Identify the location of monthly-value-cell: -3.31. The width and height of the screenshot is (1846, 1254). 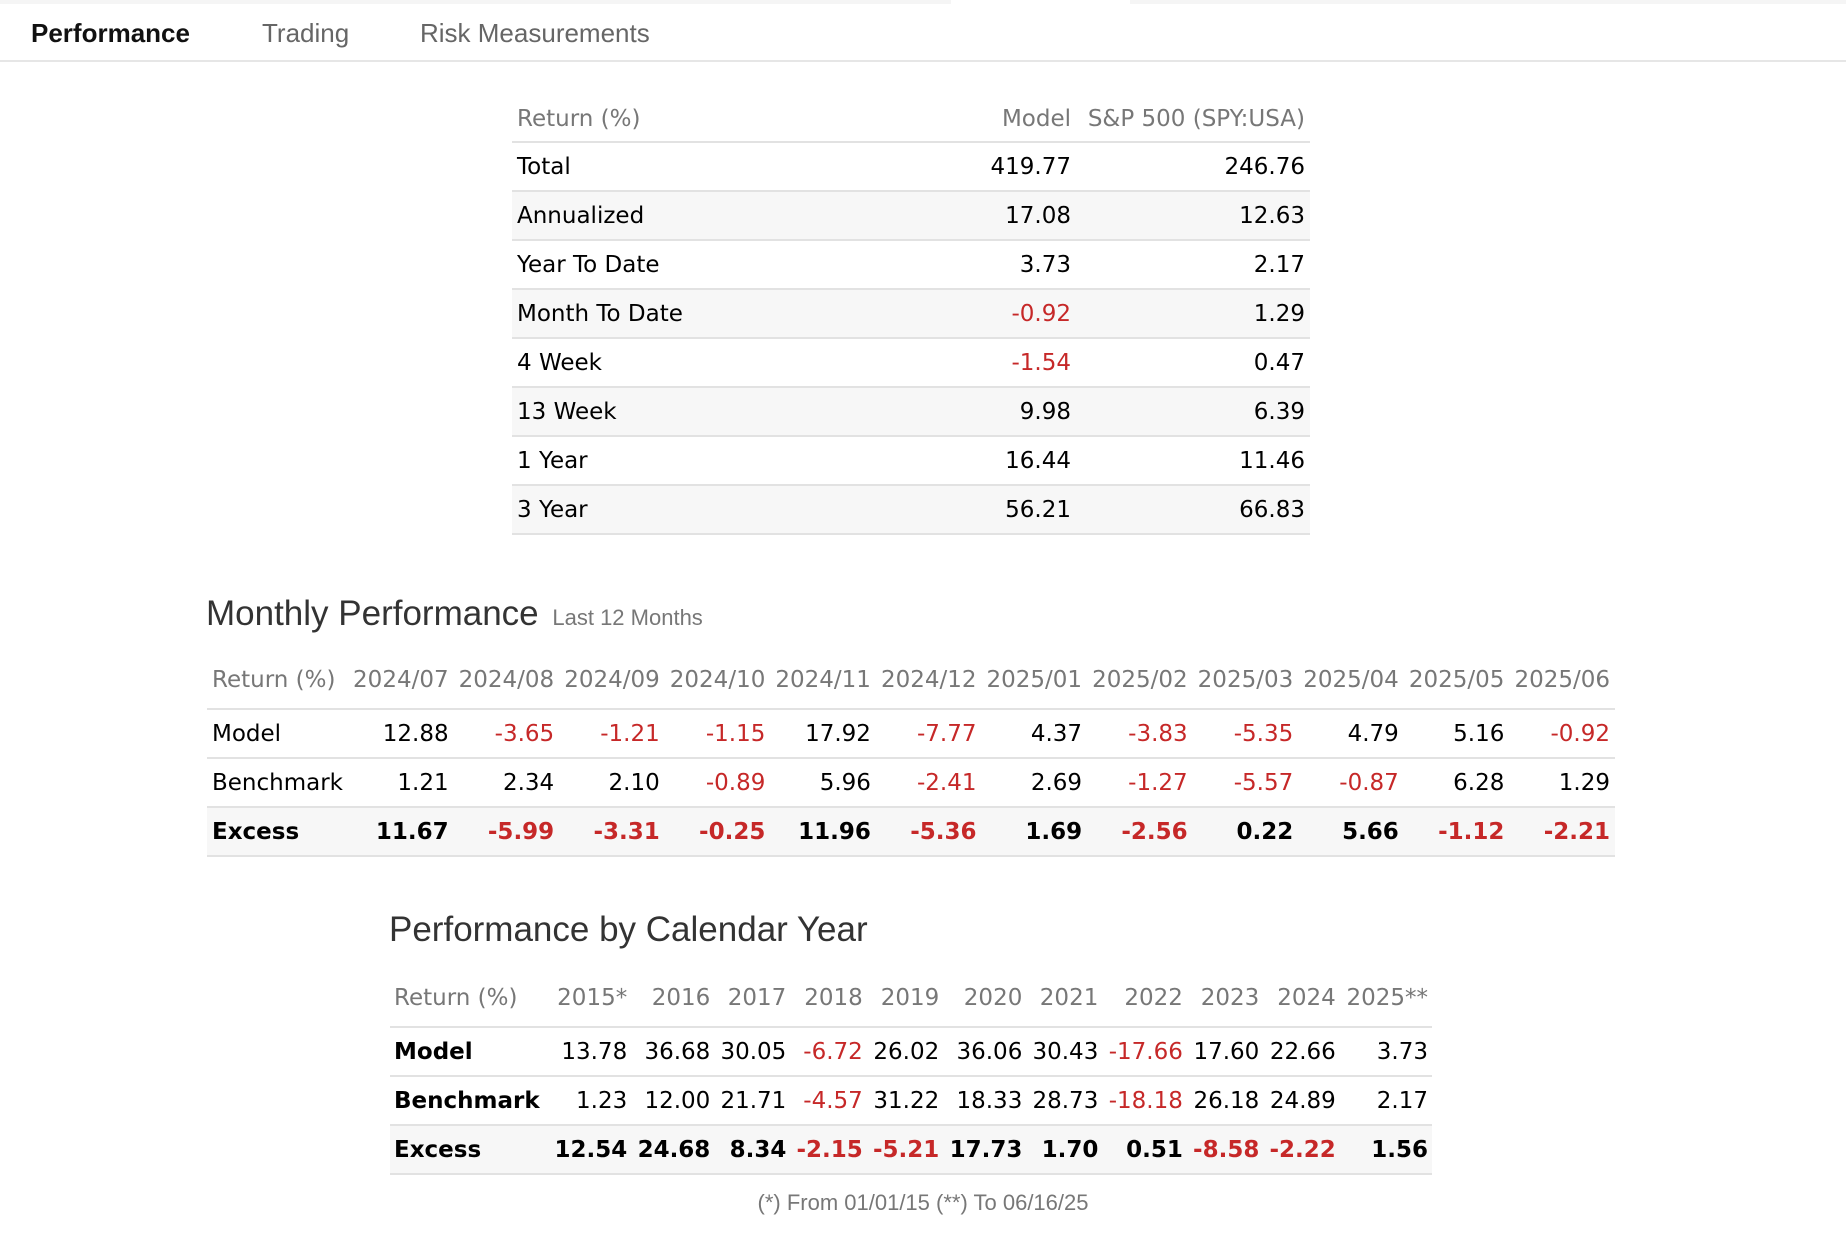
(612, 832).